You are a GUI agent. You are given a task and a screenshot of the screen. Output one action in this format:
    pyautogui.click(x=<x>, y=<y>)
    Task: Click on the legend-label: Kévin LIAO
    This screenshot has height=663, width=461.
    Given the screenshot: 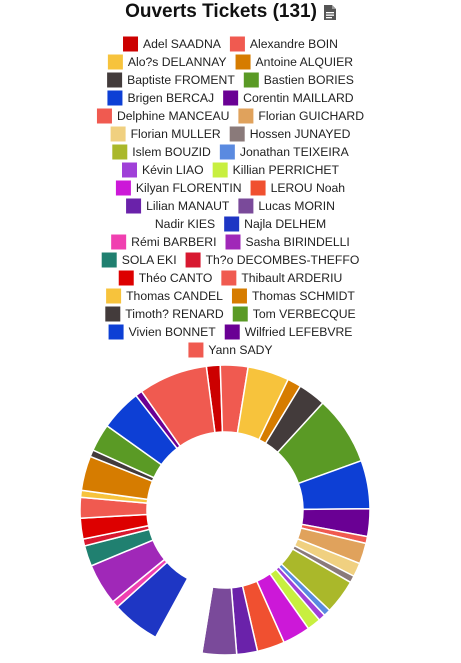 What is the action you would take?
    pyautogui.click(x=173, y=170)
    